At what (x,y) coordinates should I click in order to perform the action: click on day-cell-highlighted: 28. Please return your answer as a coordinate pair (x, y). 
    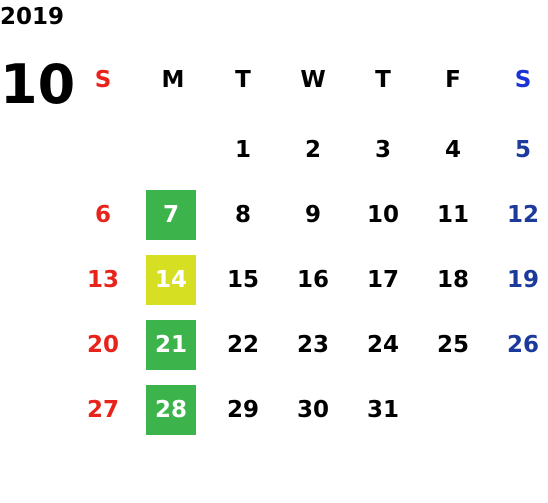
    Looking at the image, I should click on (171, 410).